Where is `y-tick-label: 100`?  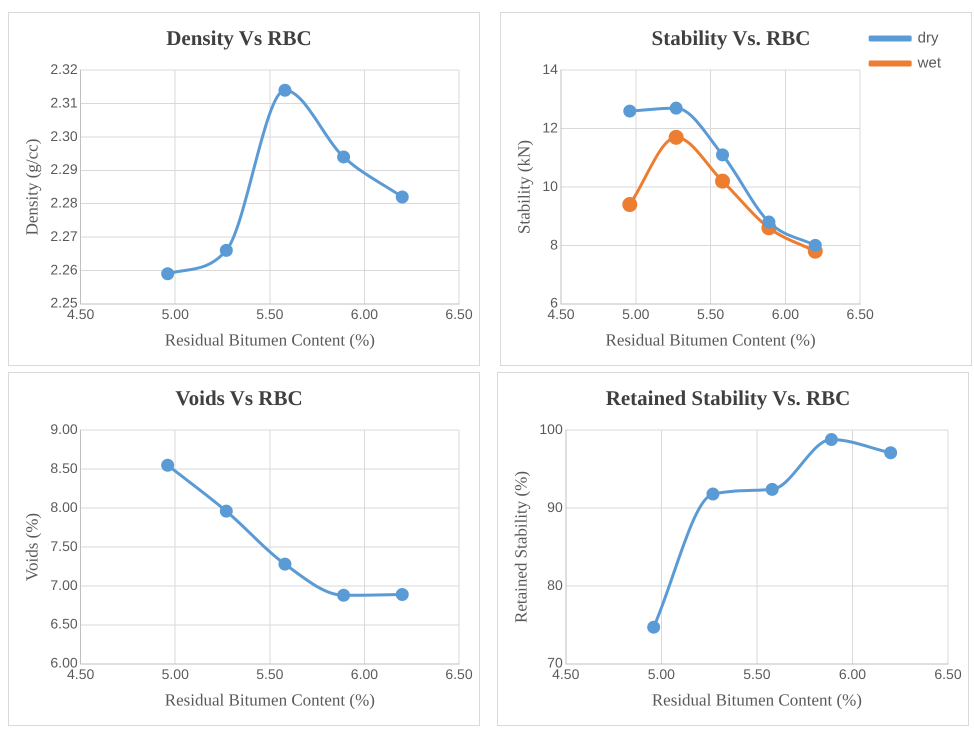 y-tick-label: 100 is located at coordinates (551, 429).